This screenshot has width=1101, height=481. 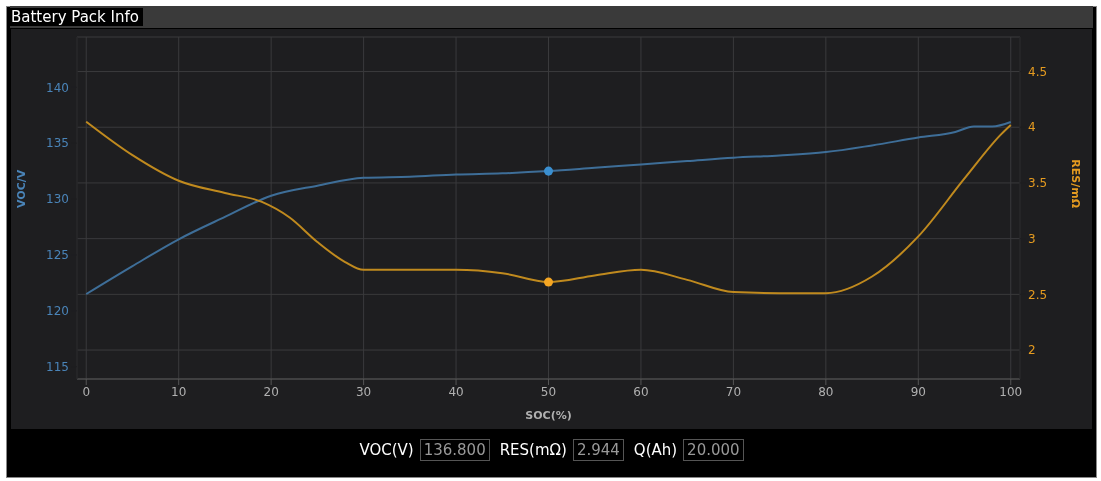 I want to click on x-tick-label: 60, so click(x=641, y=391).